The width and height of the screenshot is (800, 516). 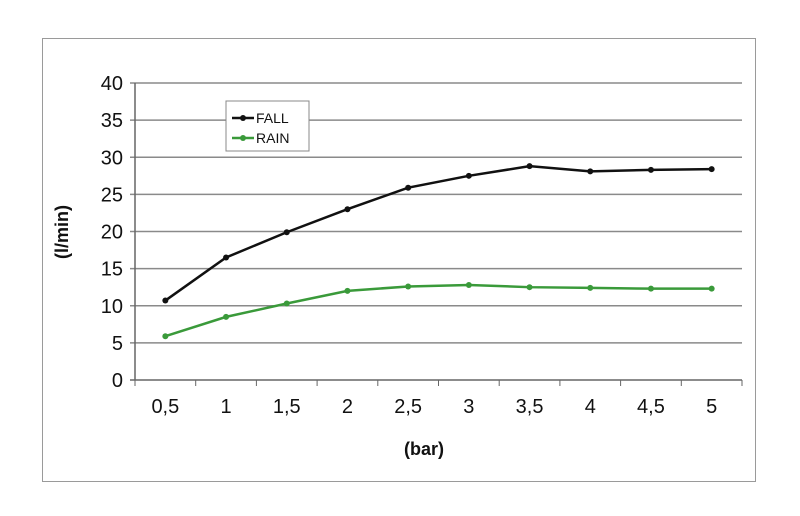 I want to click on legend-box, so click(x=267, y=126).